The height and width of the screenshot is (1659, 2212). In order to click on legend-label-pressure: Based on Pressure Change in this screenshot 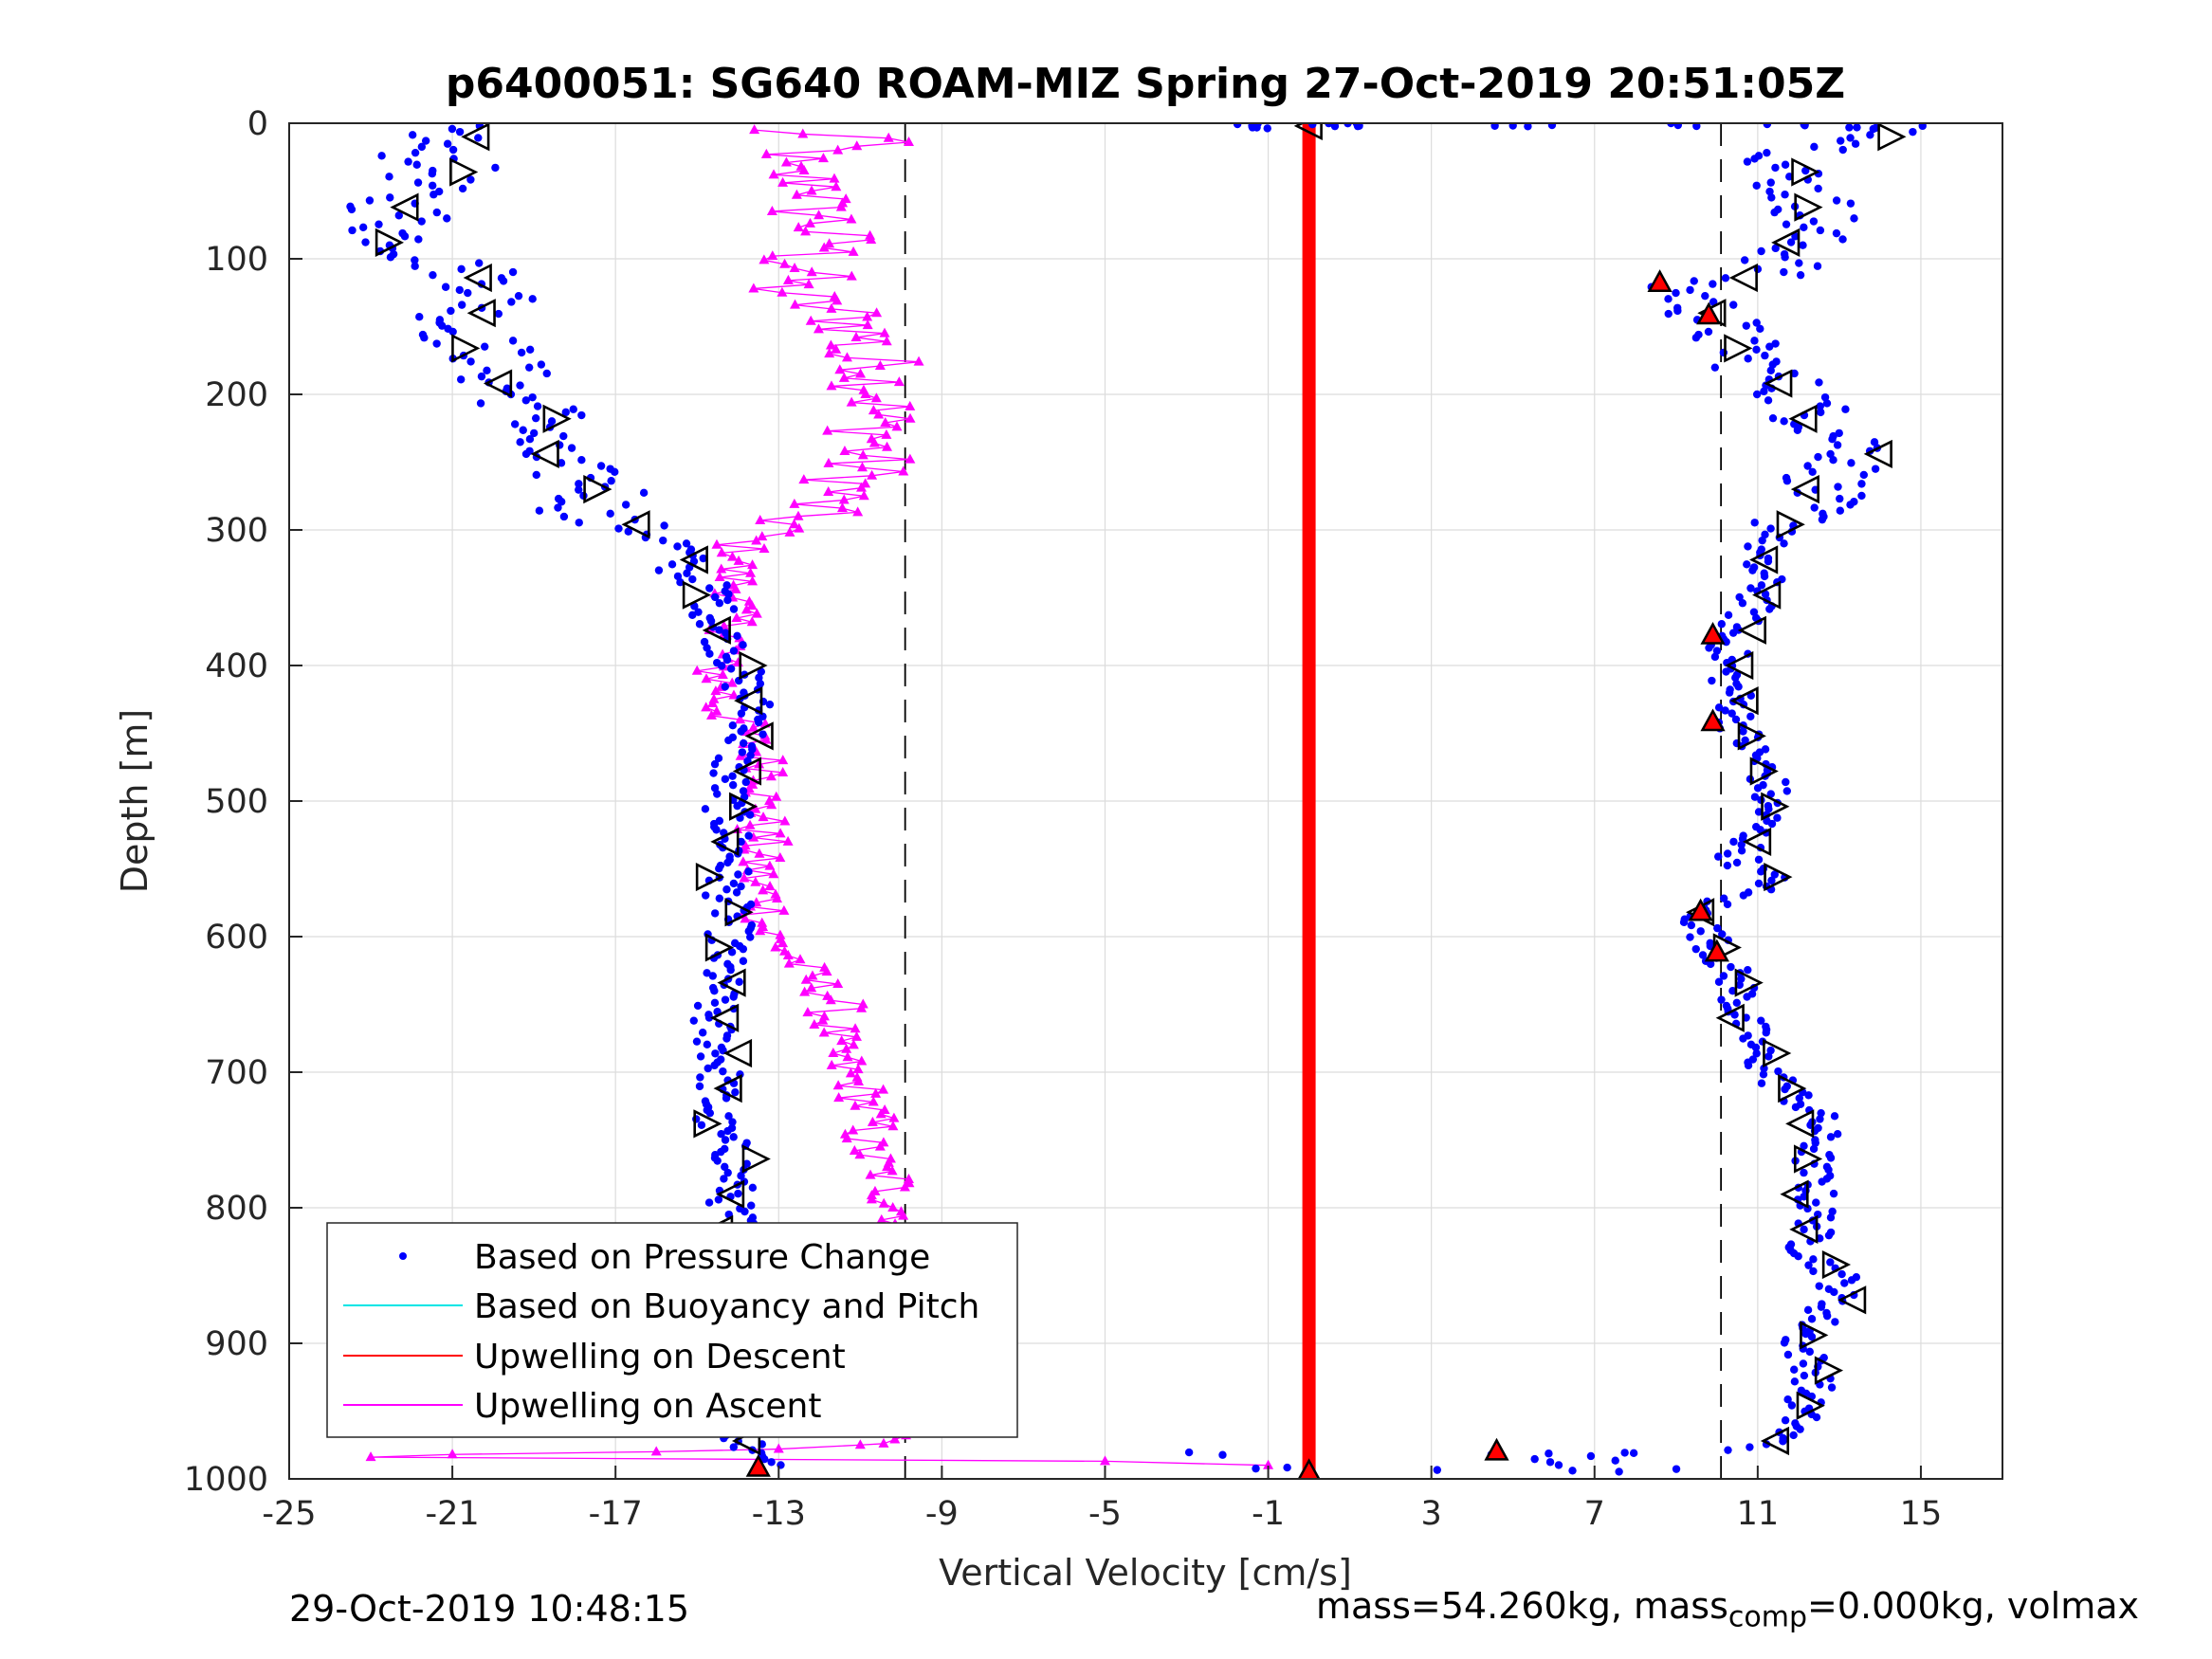, I will do `click(702, 1257)`.